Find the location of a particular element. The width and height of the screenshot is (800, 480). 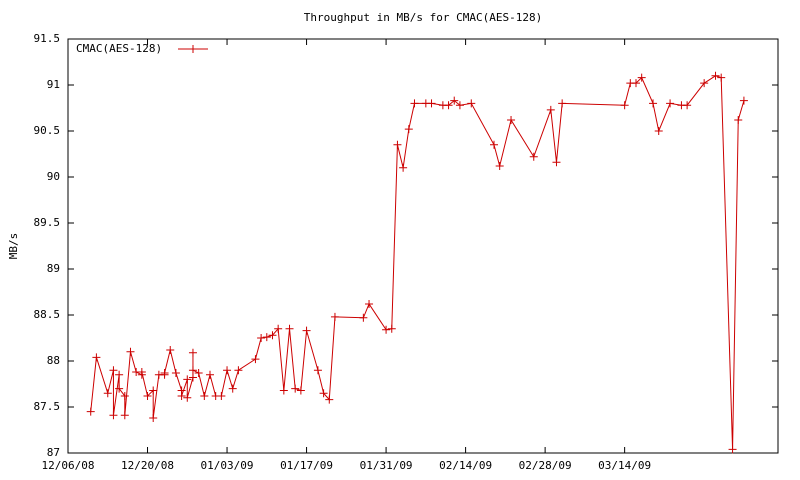

y-tick-label: 87 is located at coordinates (53, 452).